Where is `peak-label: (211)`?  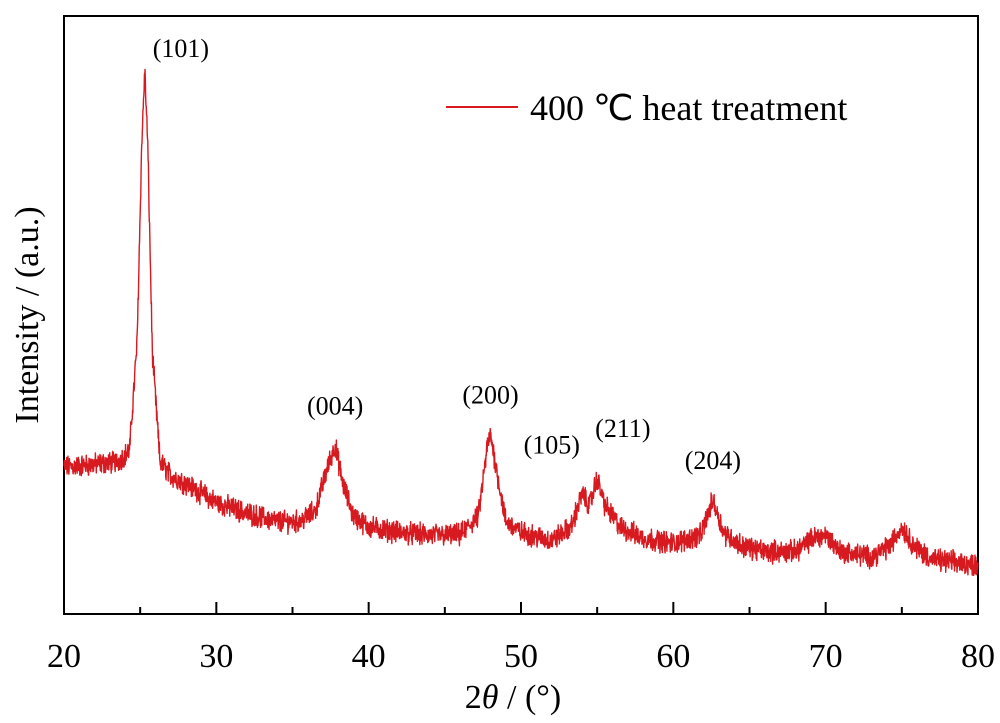
peak-label: (211) is located at coordinates (622, 428).